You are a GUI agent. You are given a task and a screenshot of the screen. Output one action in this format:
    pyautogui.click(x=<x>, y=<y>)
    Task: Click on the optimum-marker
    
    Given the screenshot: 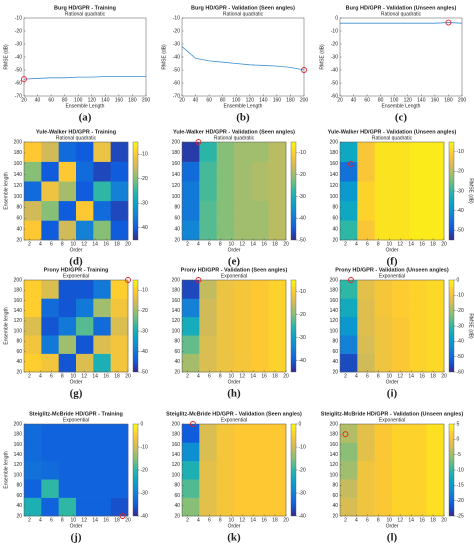 What is the action you would take?
    pyautogui.click(x=345, y=434)
    